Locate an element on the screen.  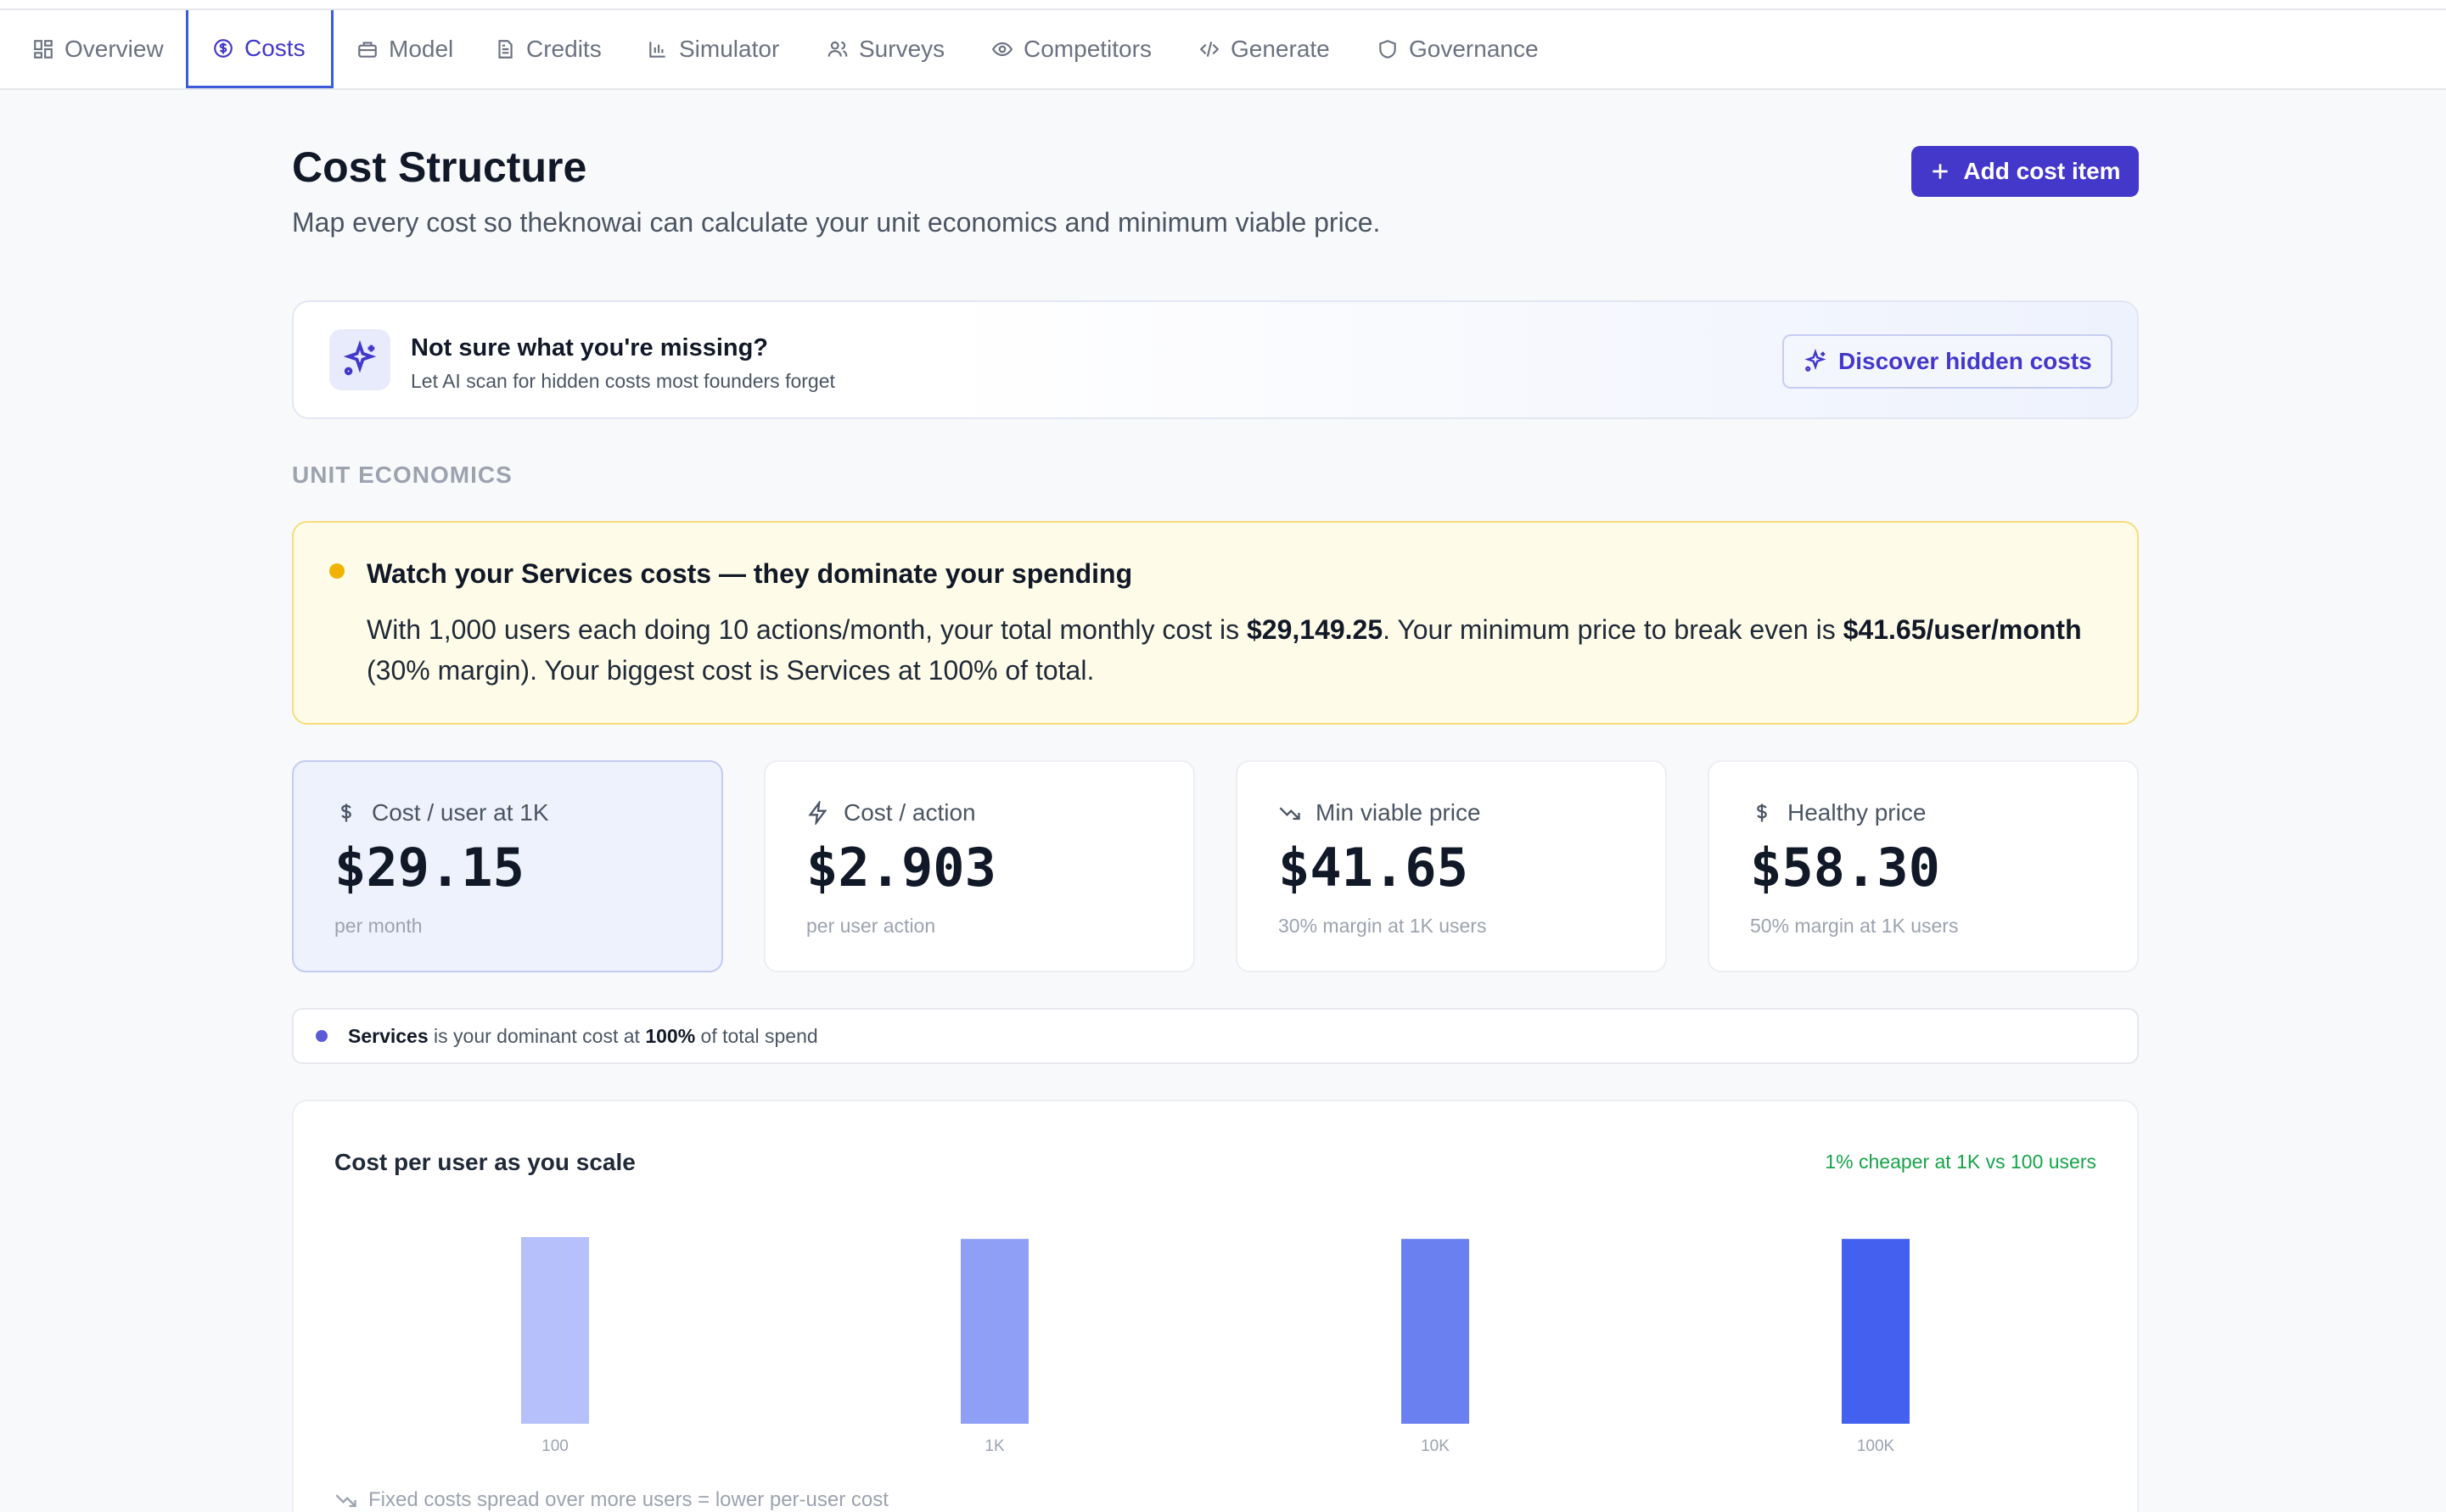
metric-label-text: Healthy price is located at coordinates (1857, 813).